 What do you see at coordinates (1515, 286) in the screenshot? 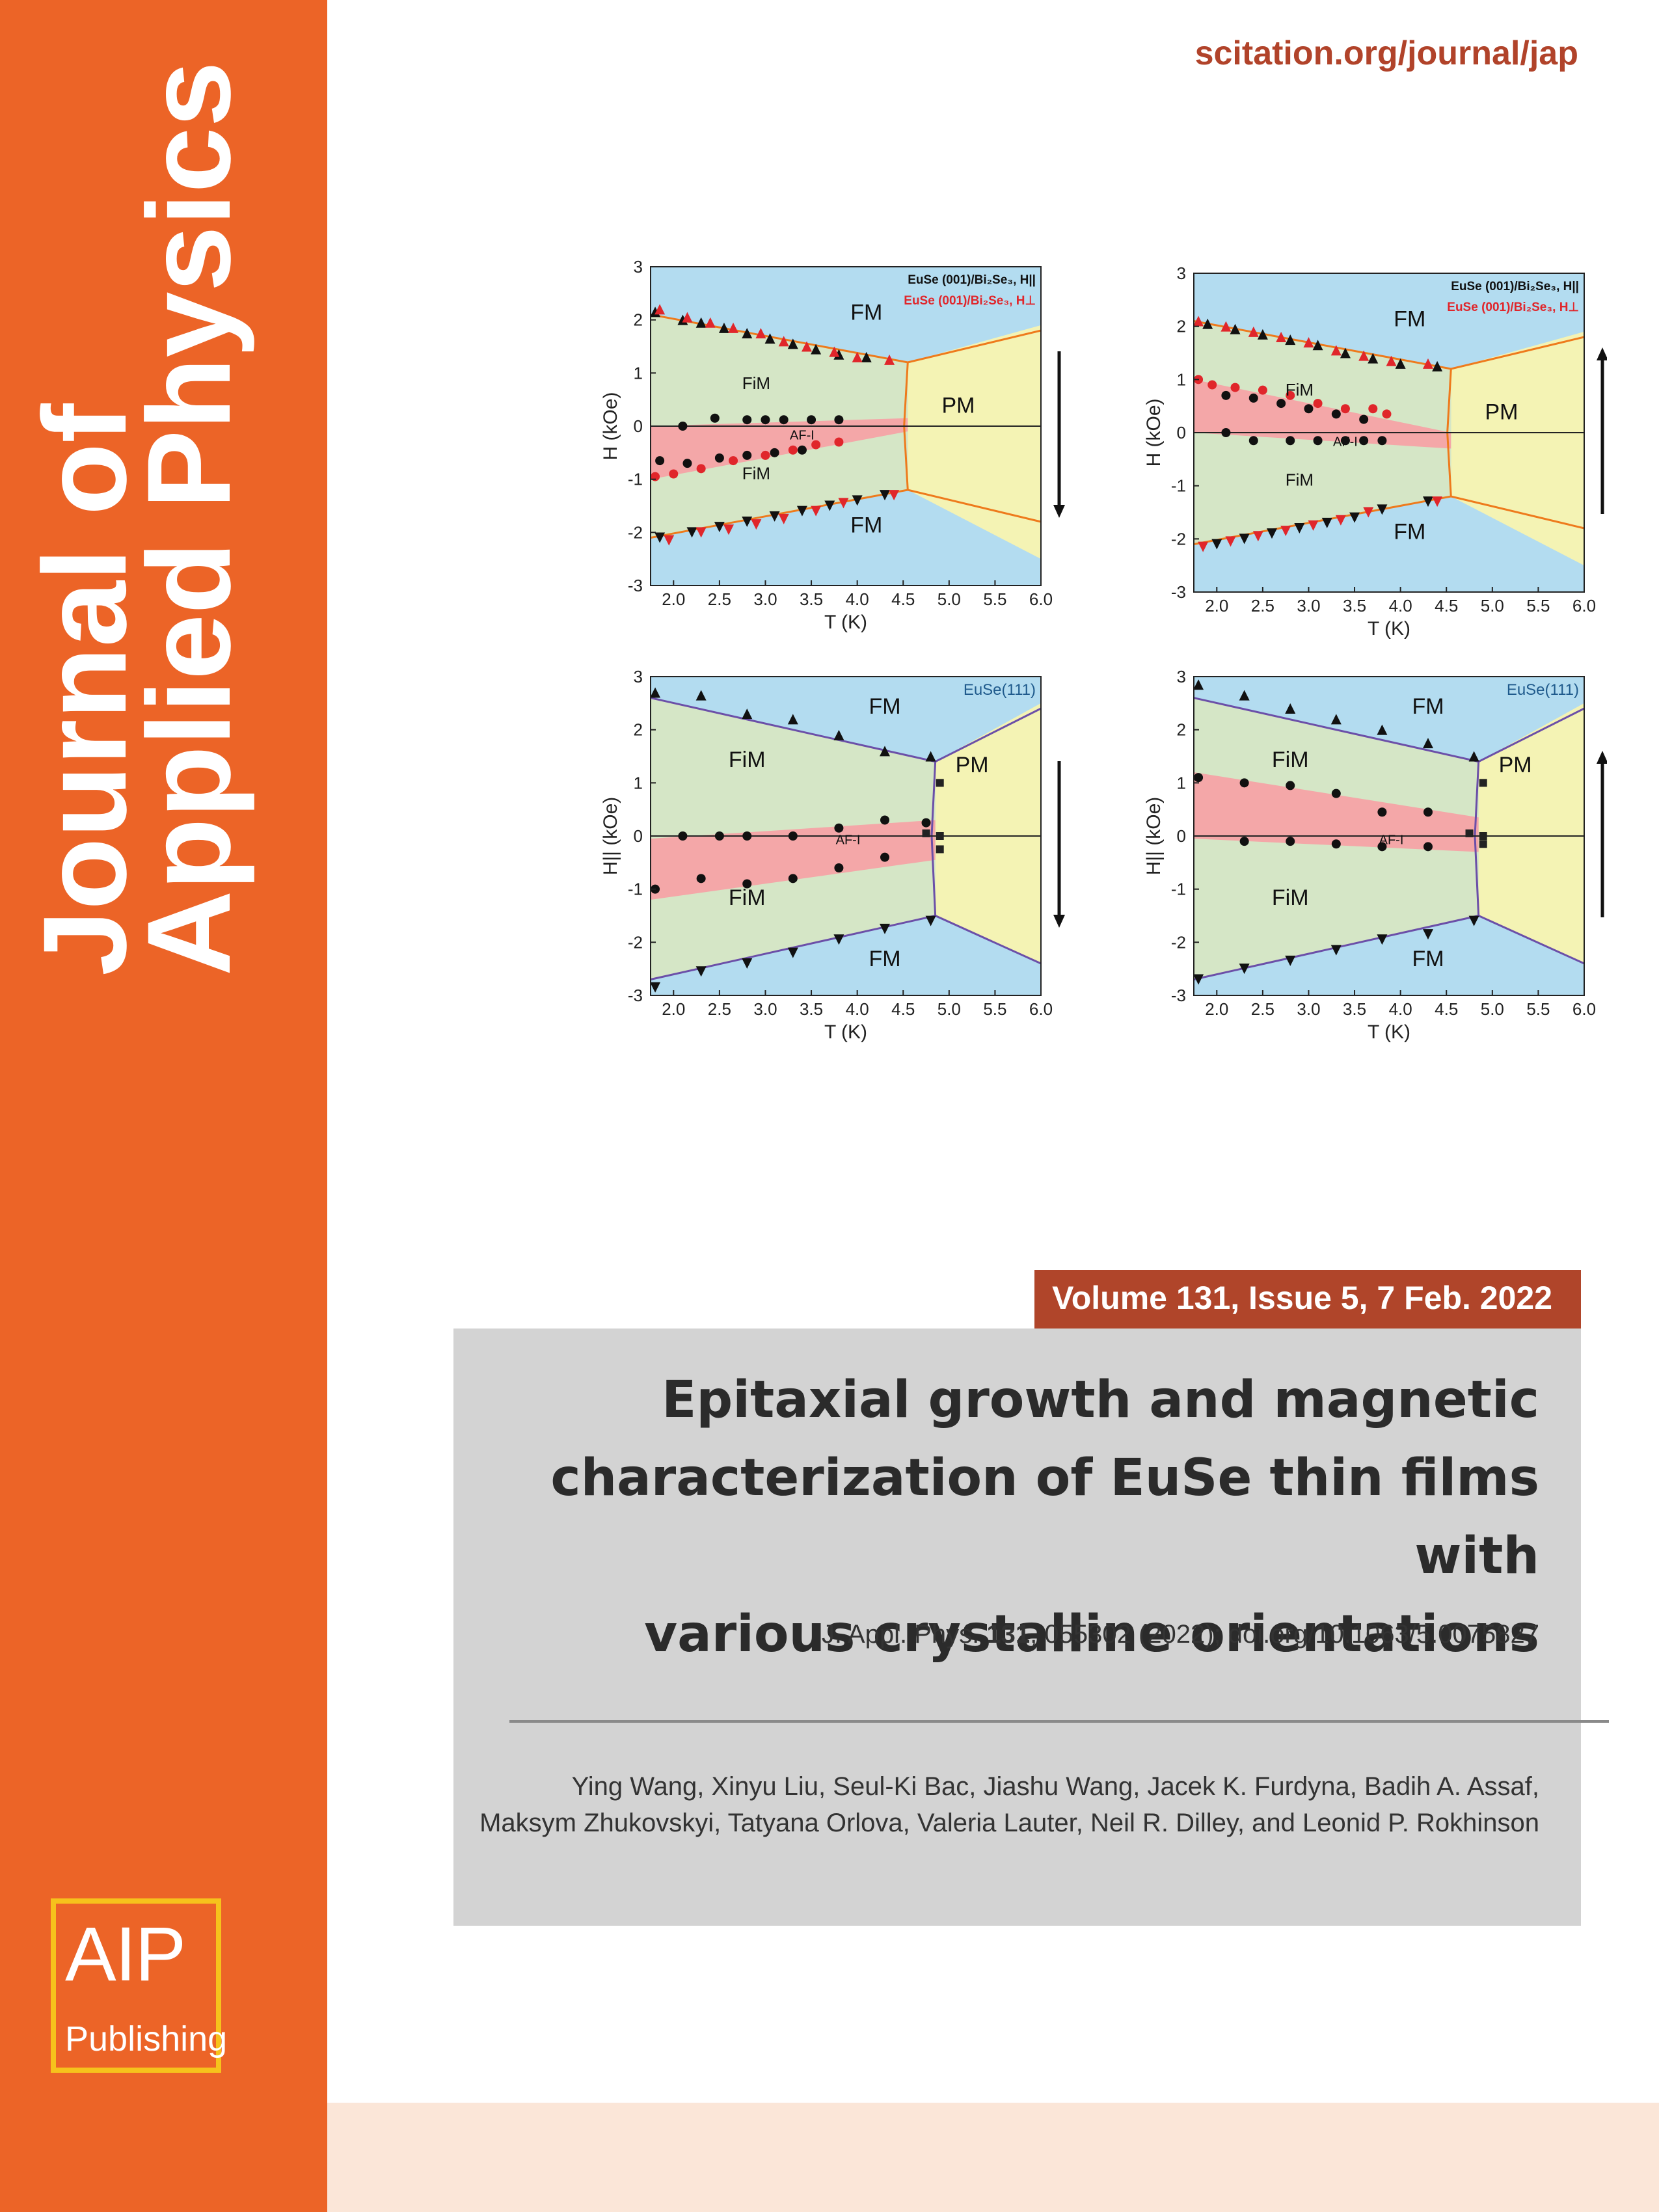
I see `legend-entry: EuSe (001)/Bi₂Se₃, H||` at bounding box center [1515, 286].